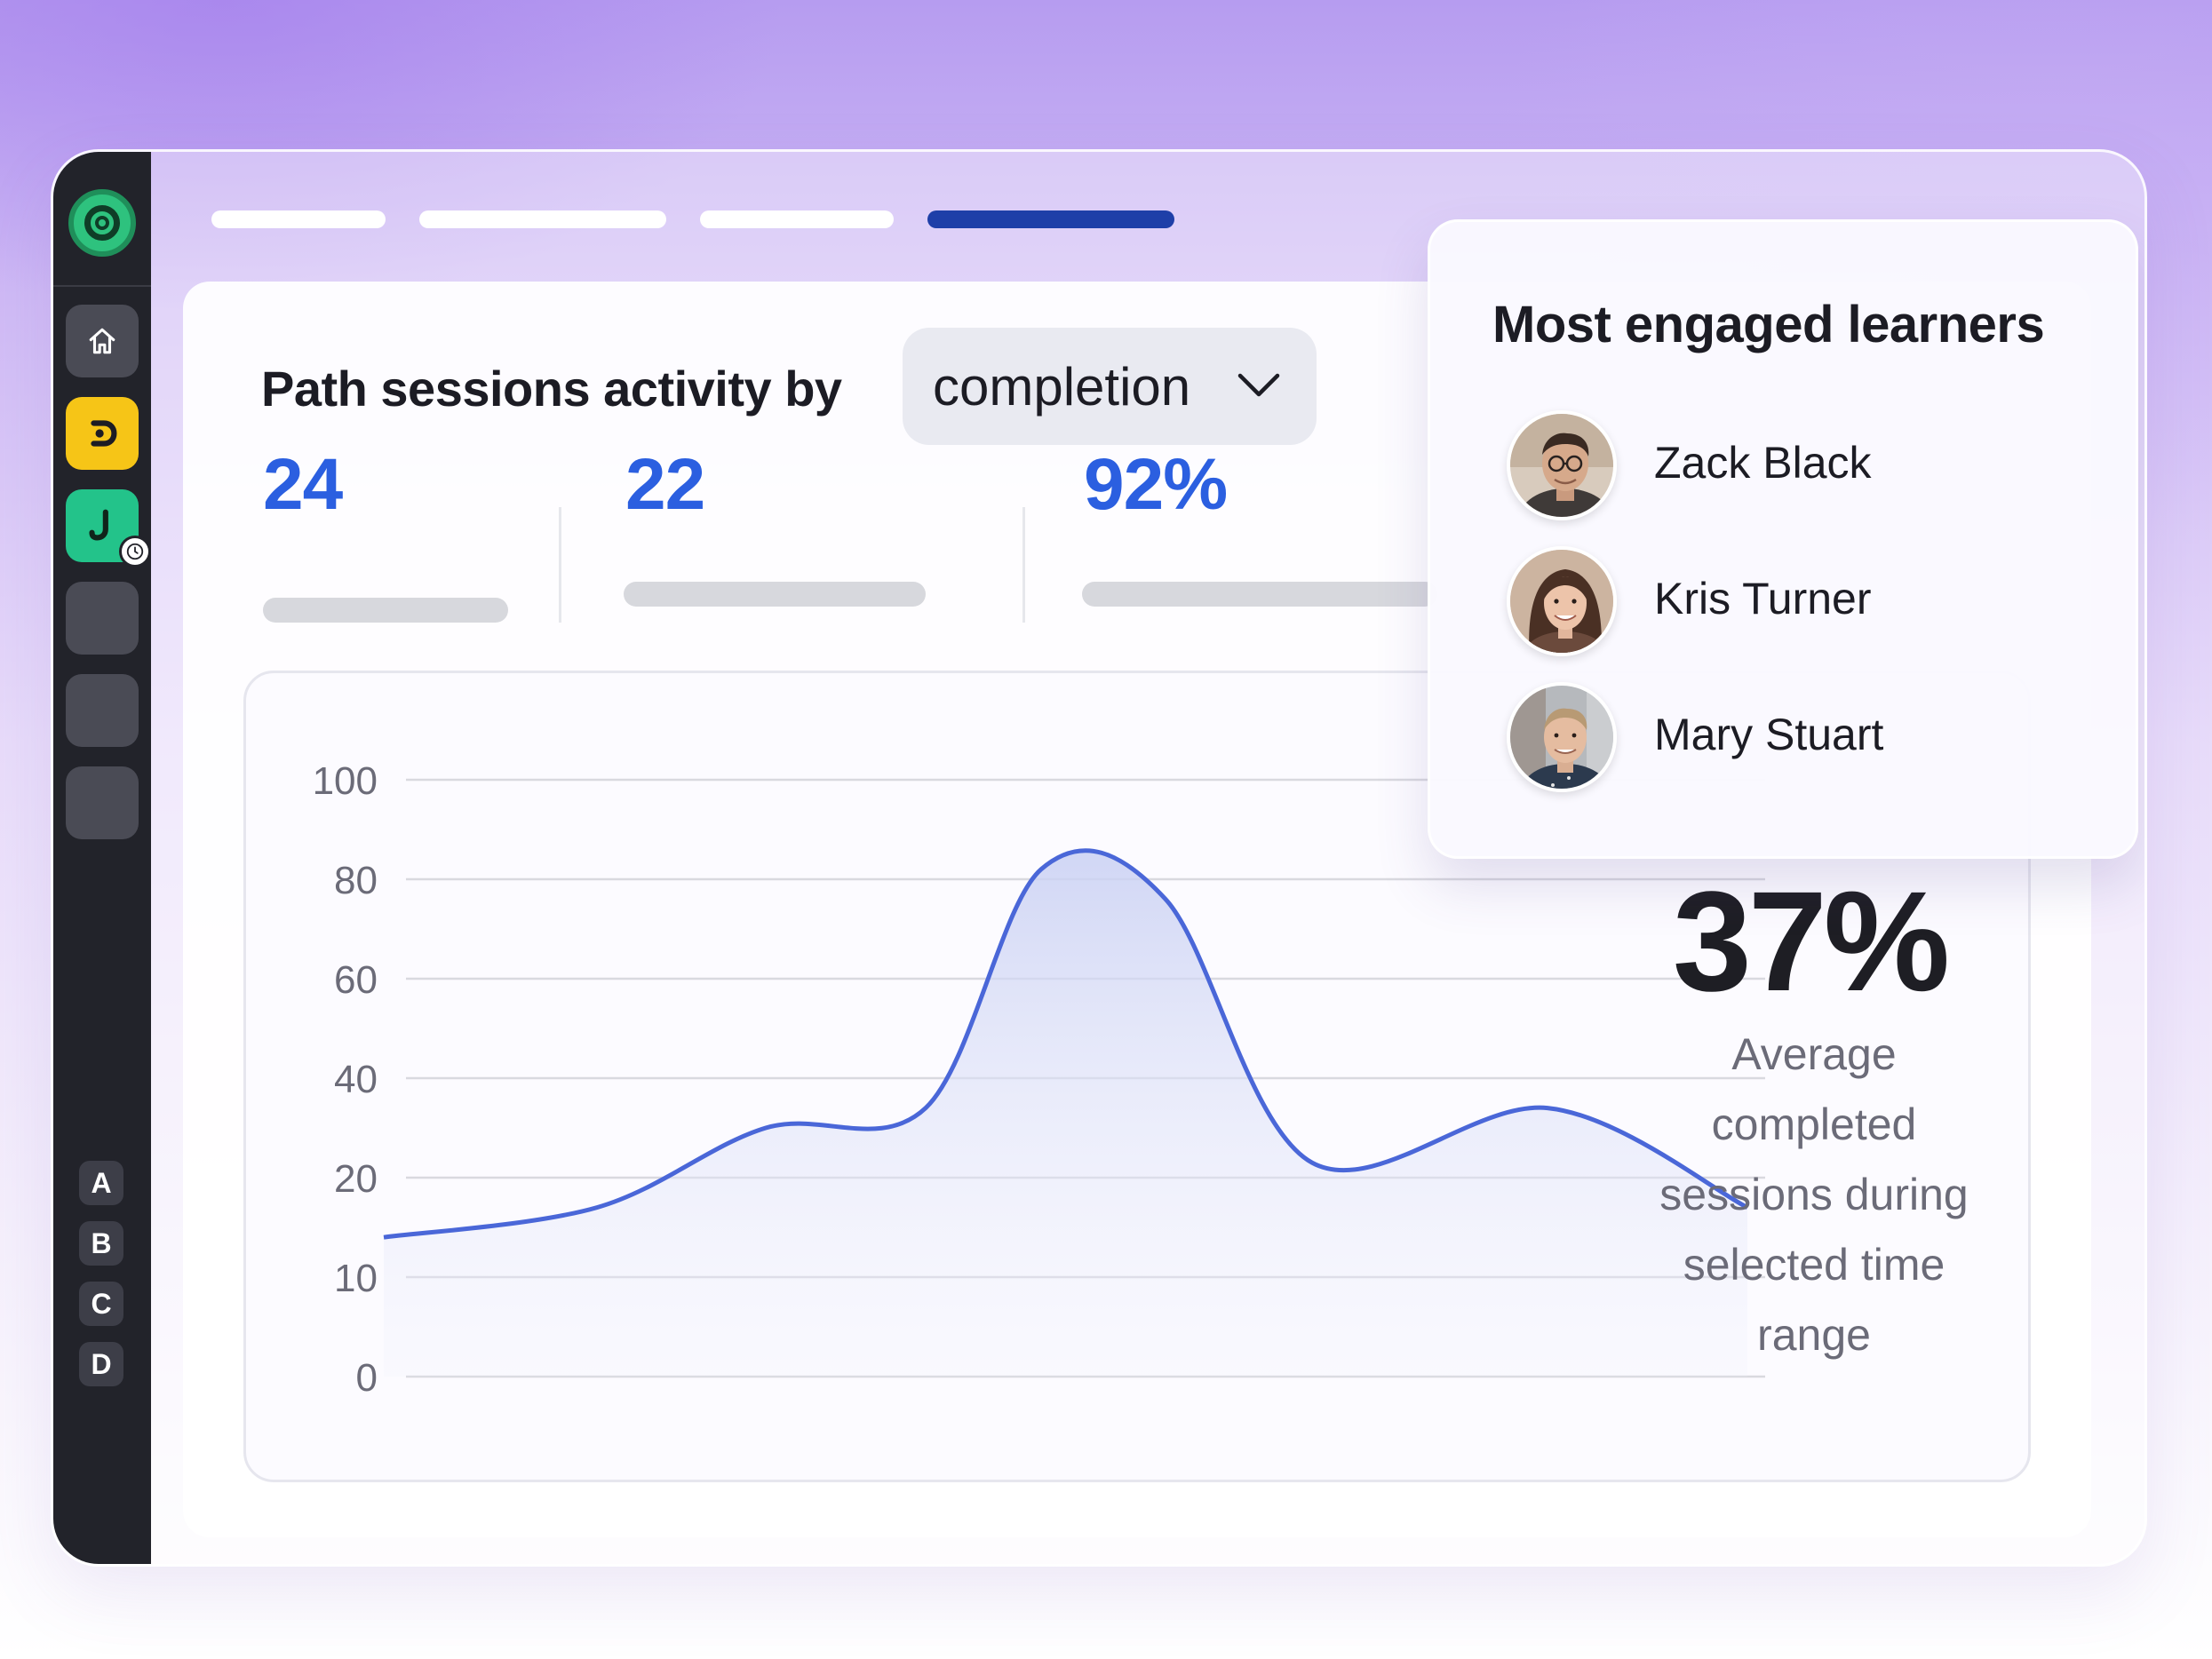  What do you see at coordinates (99, 525) in the screenshot?
I see `app-green-icon` at bounding box center [99, 525].